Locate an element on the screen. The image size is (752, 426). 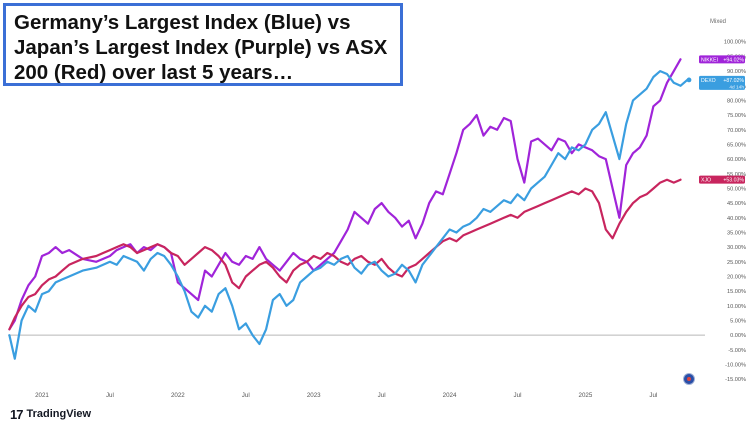
y-tick-label: -5.00% is located at coordinates (737, 351).